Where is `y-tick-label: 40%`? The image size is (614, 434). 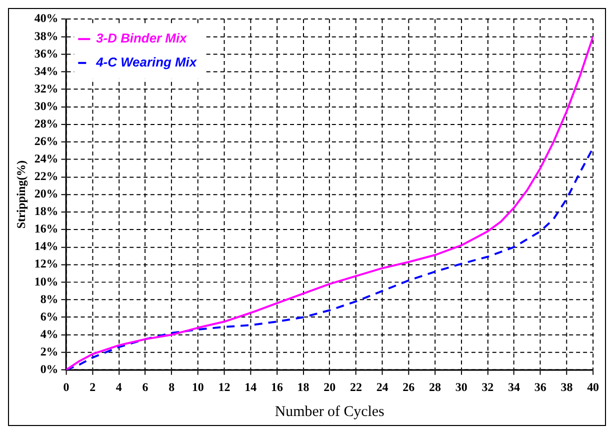
y-tick-label: 40% is located at coordinates (46, 18).